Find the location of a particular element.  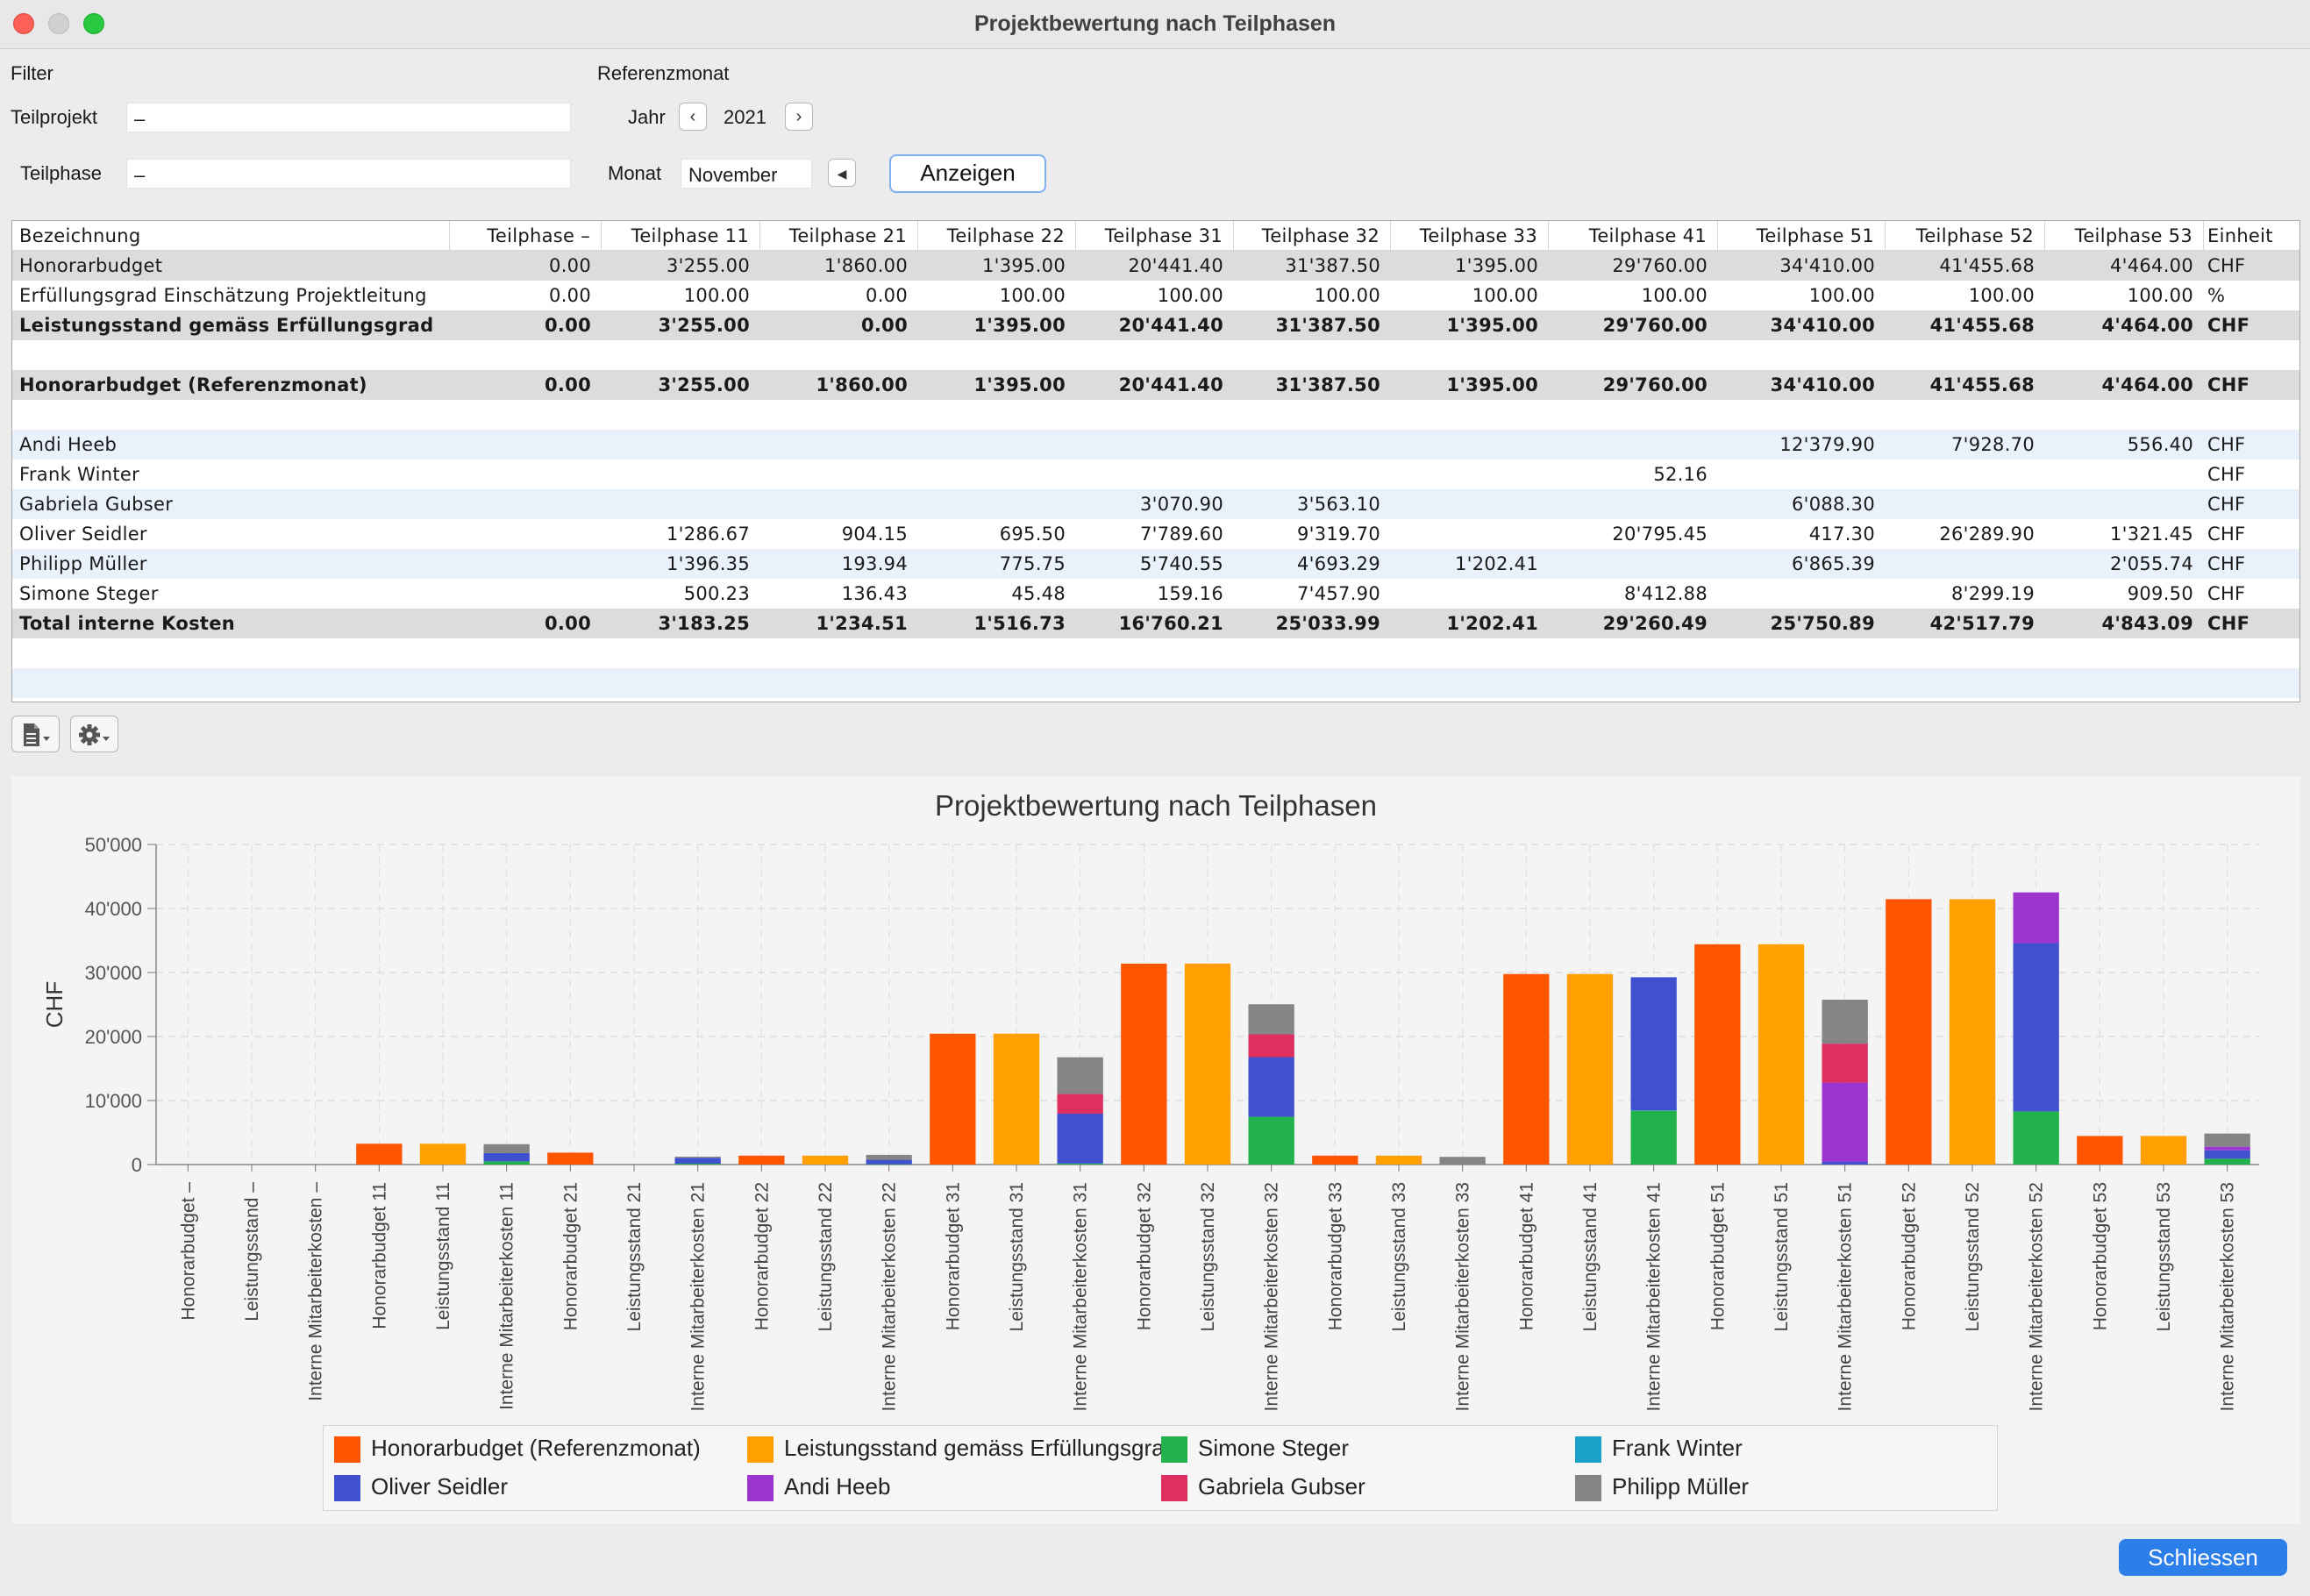

close-button: Schliessen is located at coordinates (2203, 1557).